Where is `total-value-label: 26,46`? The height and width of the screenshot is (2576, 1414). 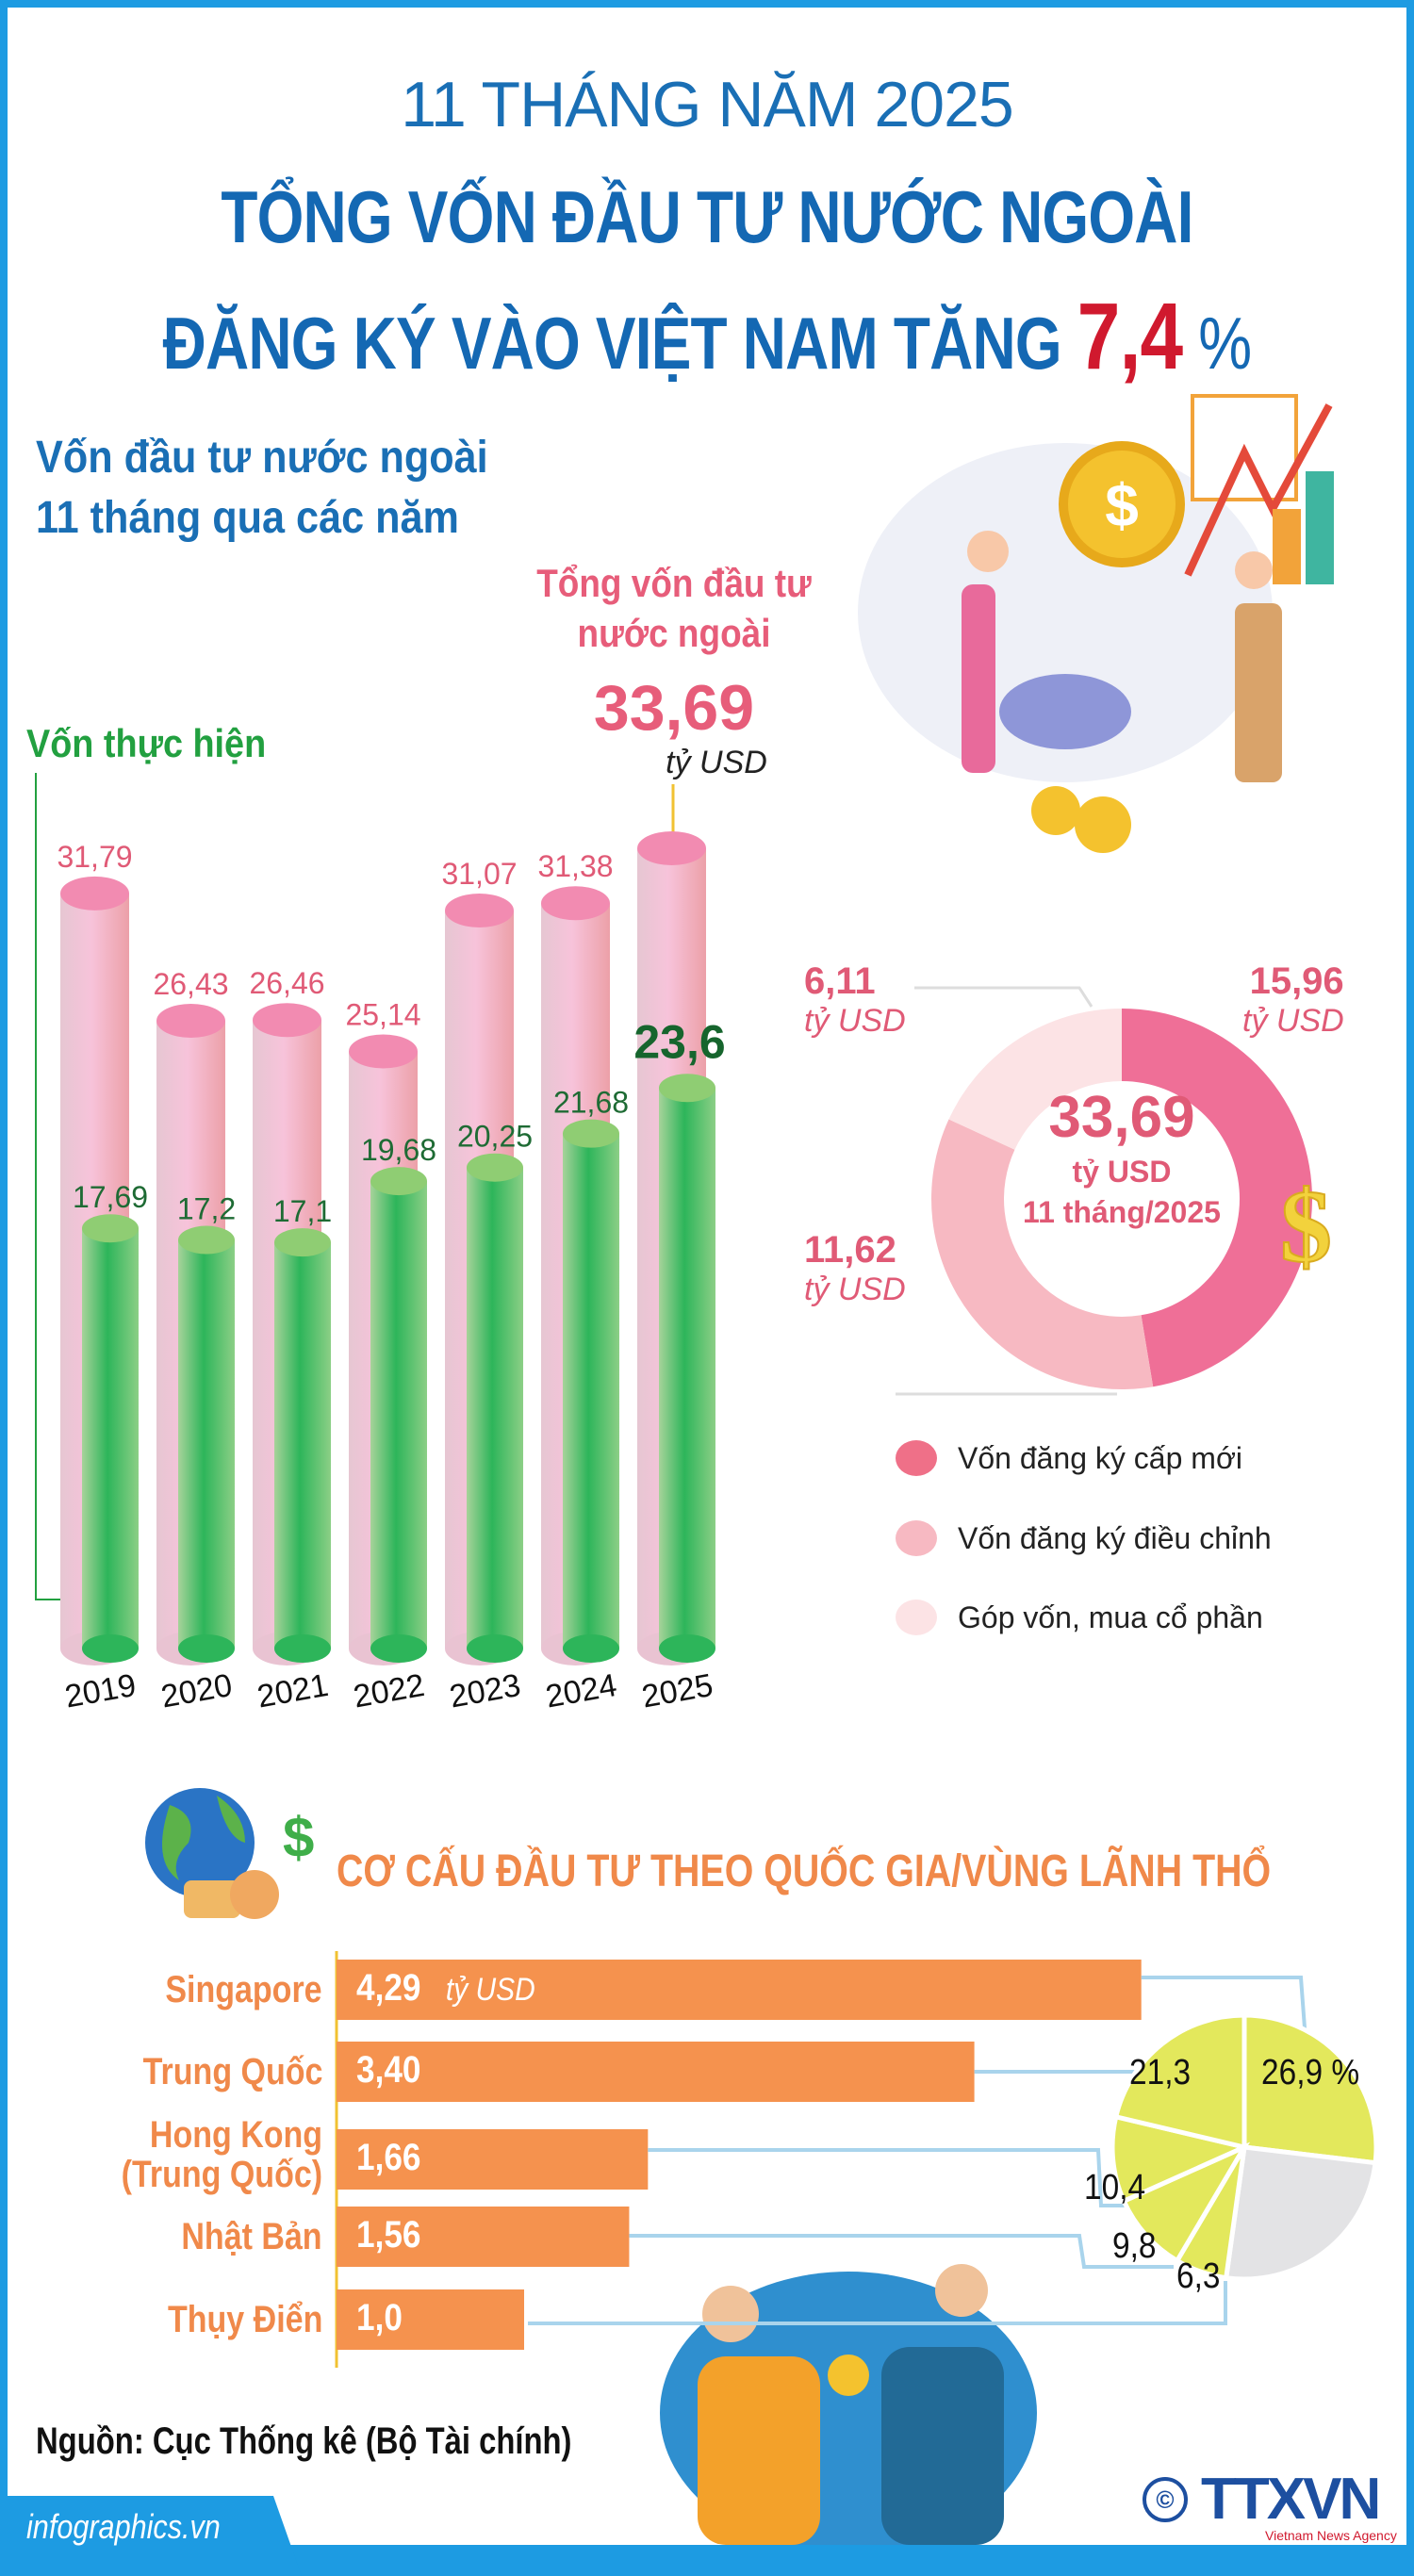 total-value-label: 26,46 is located at coordinates (286, 983).